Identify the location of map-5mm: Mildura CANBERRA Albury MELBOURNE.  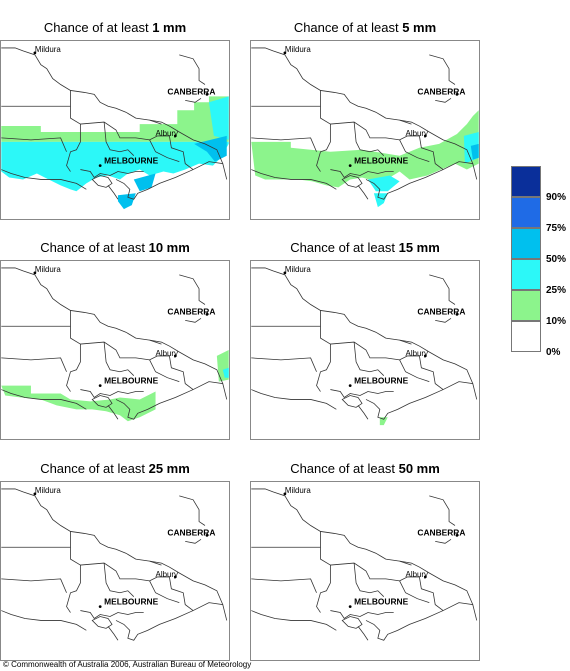
(365, 130).